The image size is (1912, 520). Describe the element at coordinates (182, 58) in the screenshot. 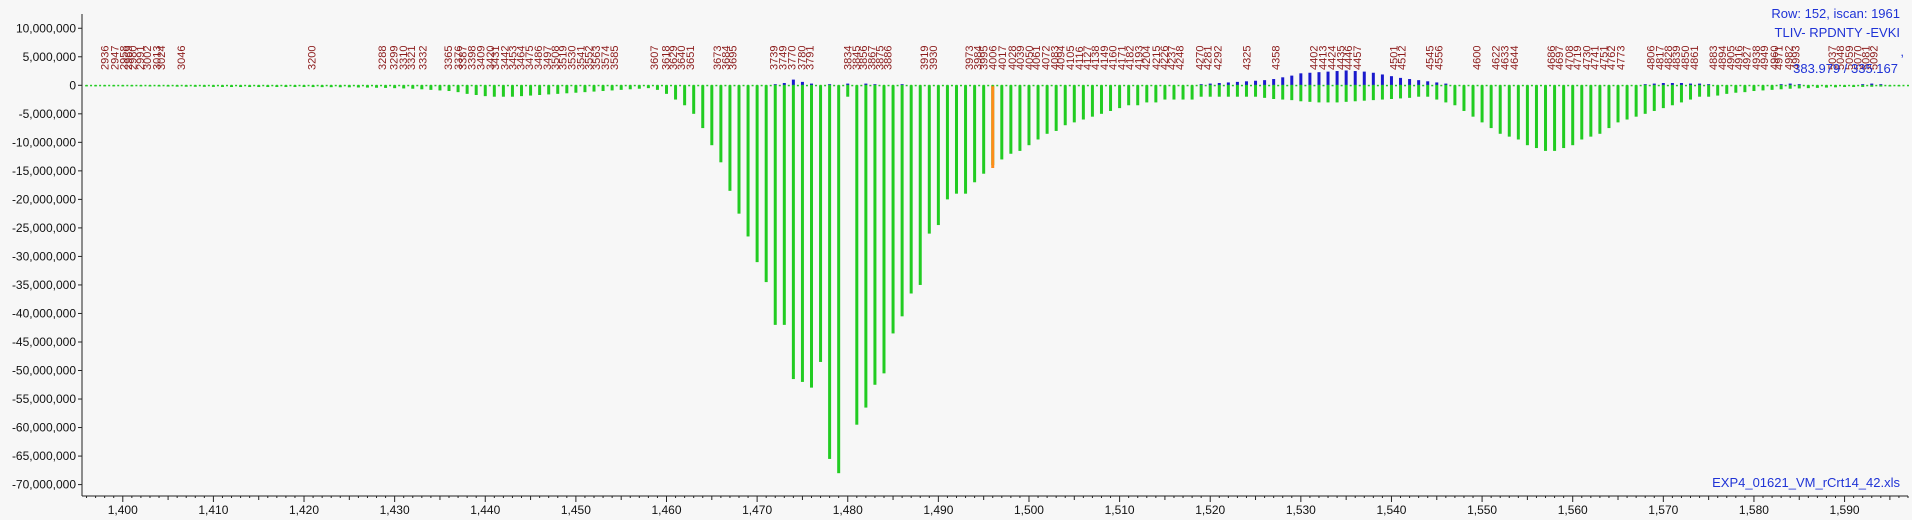

I see `peak-label: 3046` at that location.